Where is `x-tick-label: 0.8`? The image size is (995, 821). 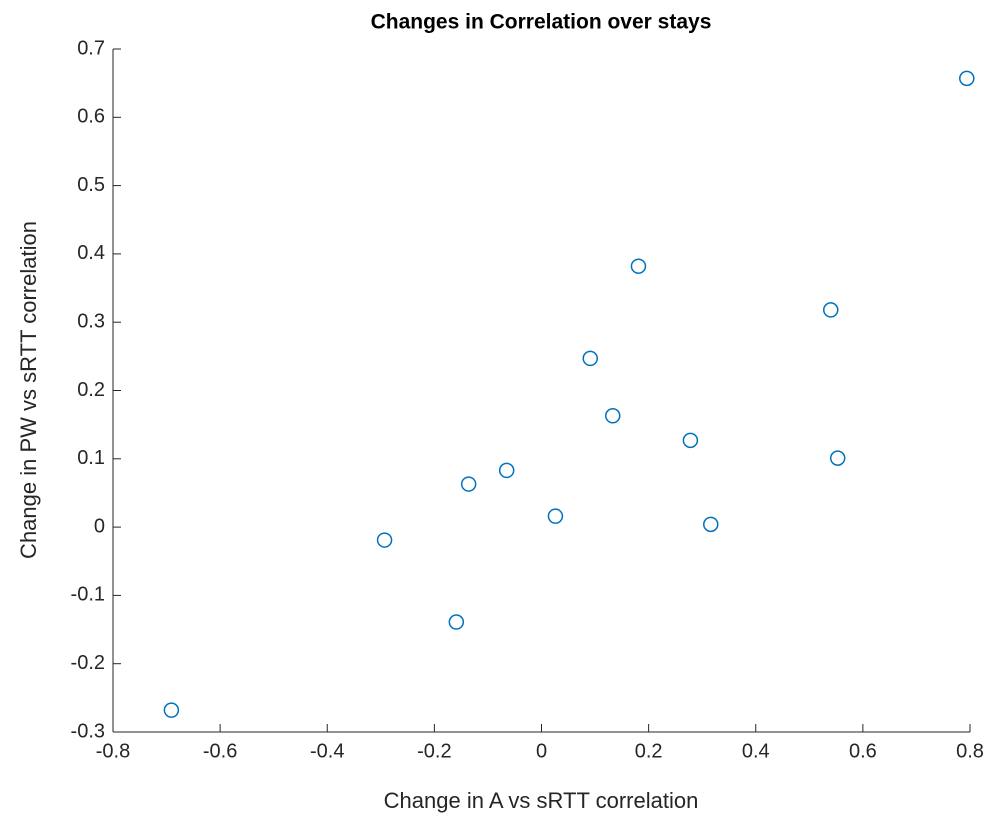
x-tick-label: 0.8 is located at coordinates (970, 751).